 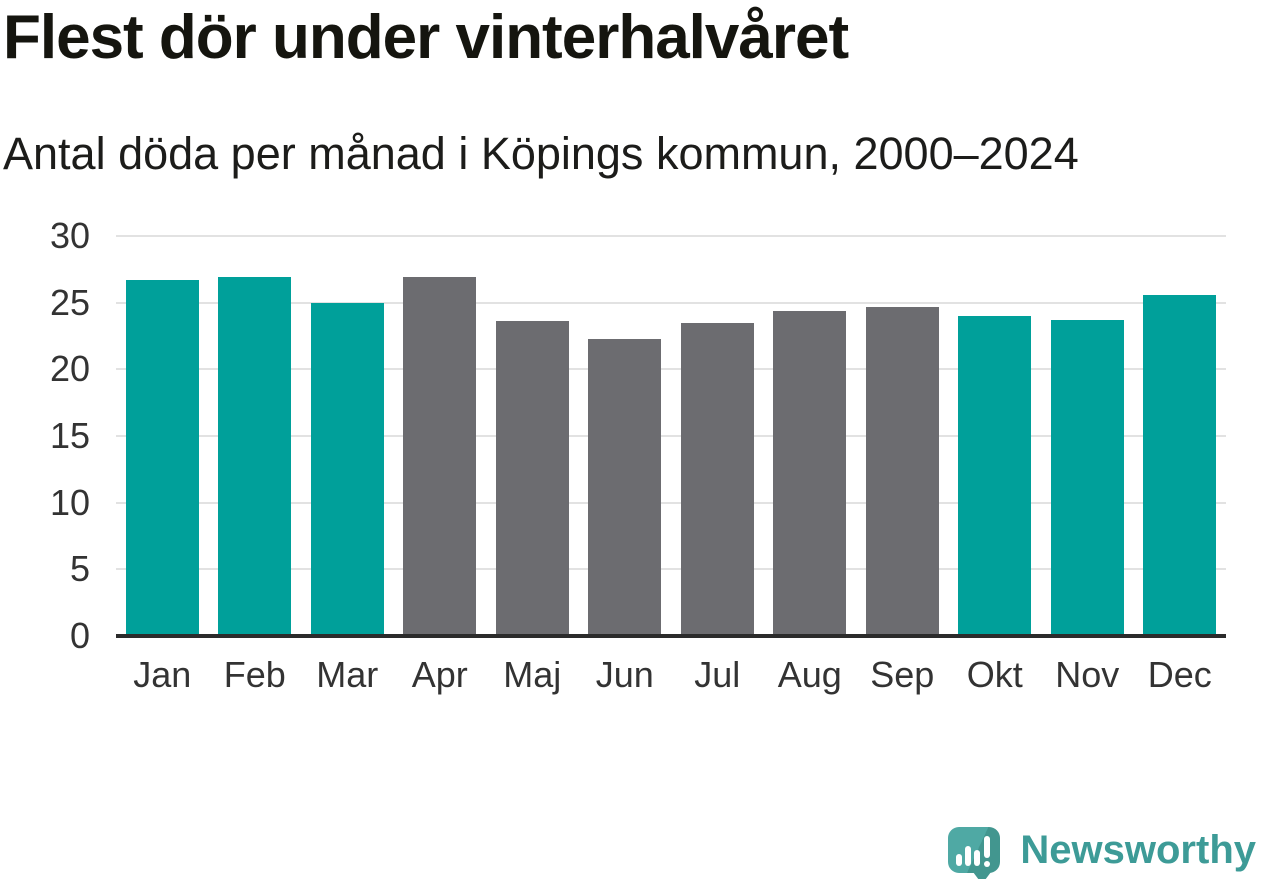 I want to click on chart-title: Flest dör under vinterhalvåret, so click(x=426, y=37).